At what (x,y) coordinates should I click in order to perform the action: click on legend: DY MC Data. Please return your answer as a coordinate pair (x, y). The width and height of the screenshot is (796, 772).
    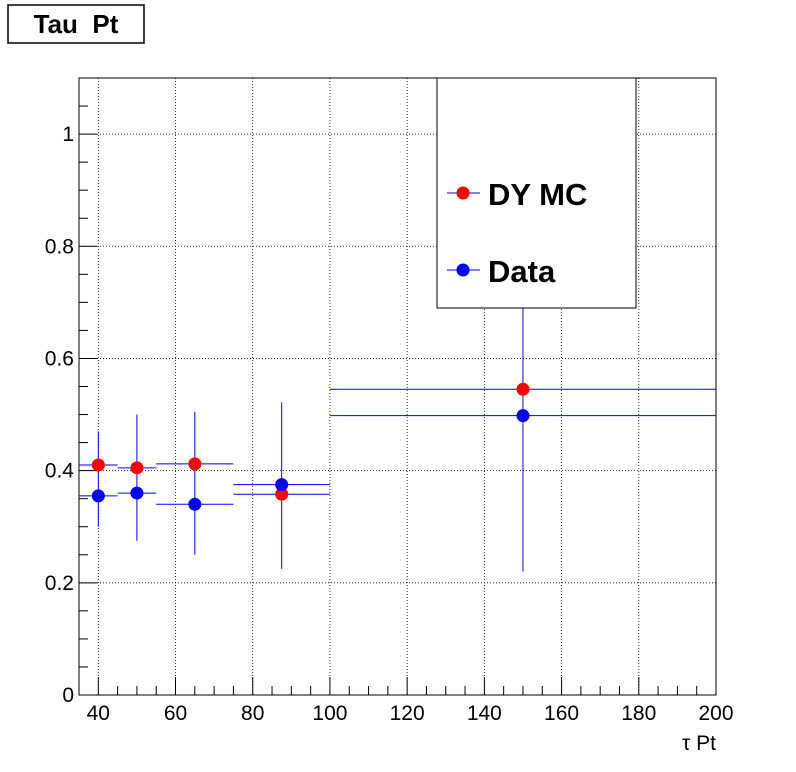
    Looking at the image, I should click on (536, 193).